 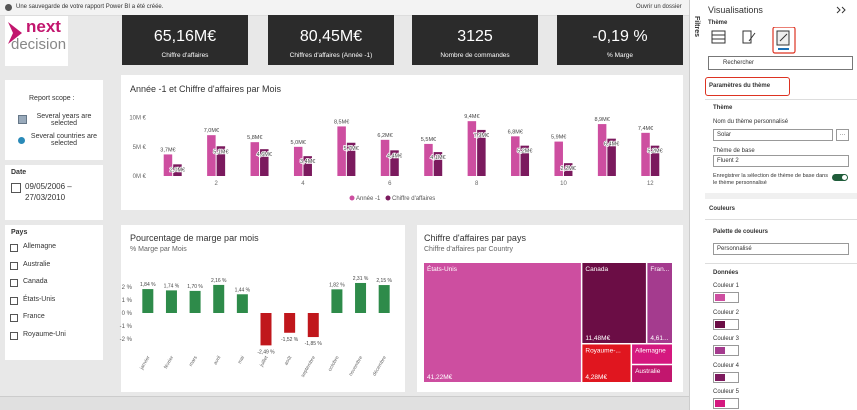 What do you see at coordinates (350, 149) in the screenshot?
I see `data-label: 5,7M€` at bounding box center [350, 149].